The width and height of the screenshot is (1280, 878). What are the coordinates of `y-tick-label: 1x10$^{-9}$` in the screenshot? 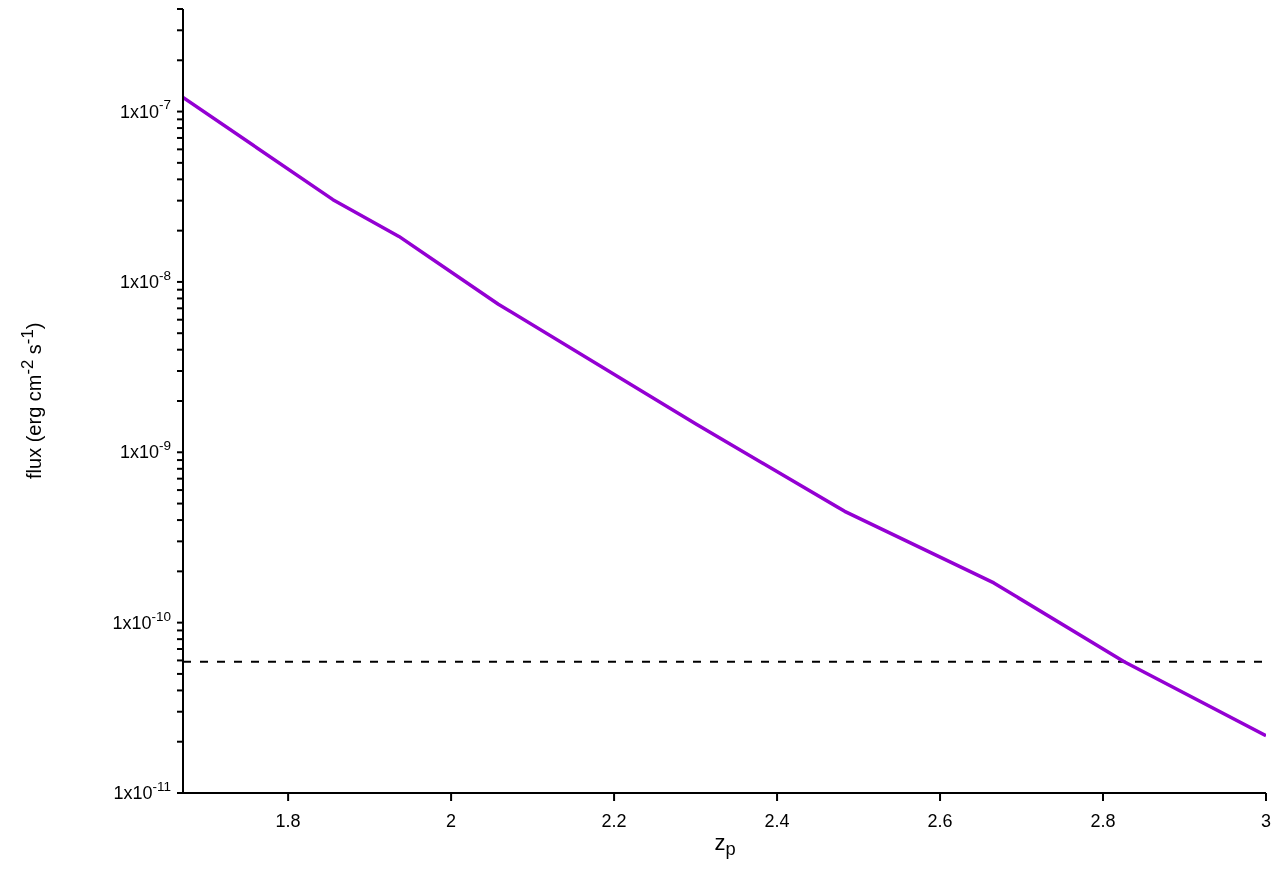 It's located at (145, 450).